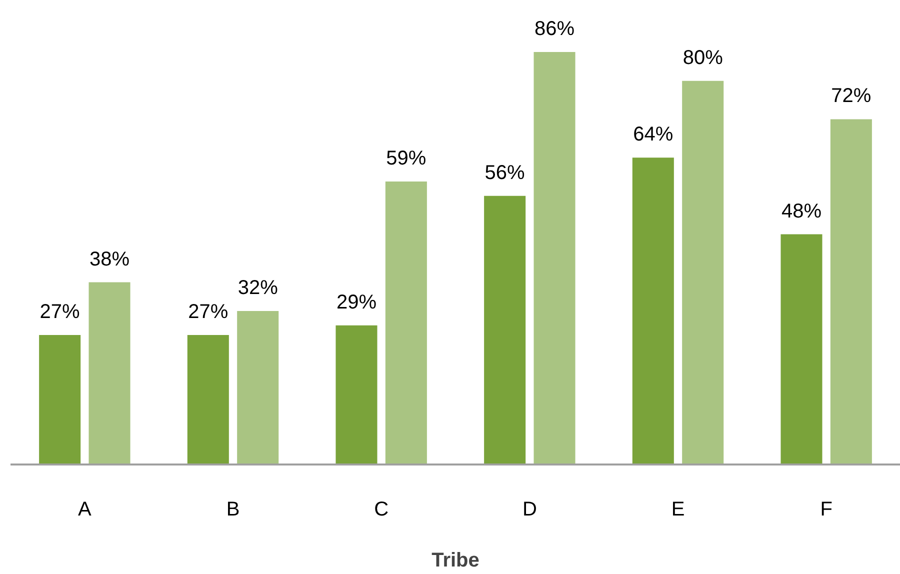 This screenshot has height=574, width=900. What do you see at coordinates (110, 259) in the screenshot?
I see `data-label: 38%` at bounding box center [110, 259].